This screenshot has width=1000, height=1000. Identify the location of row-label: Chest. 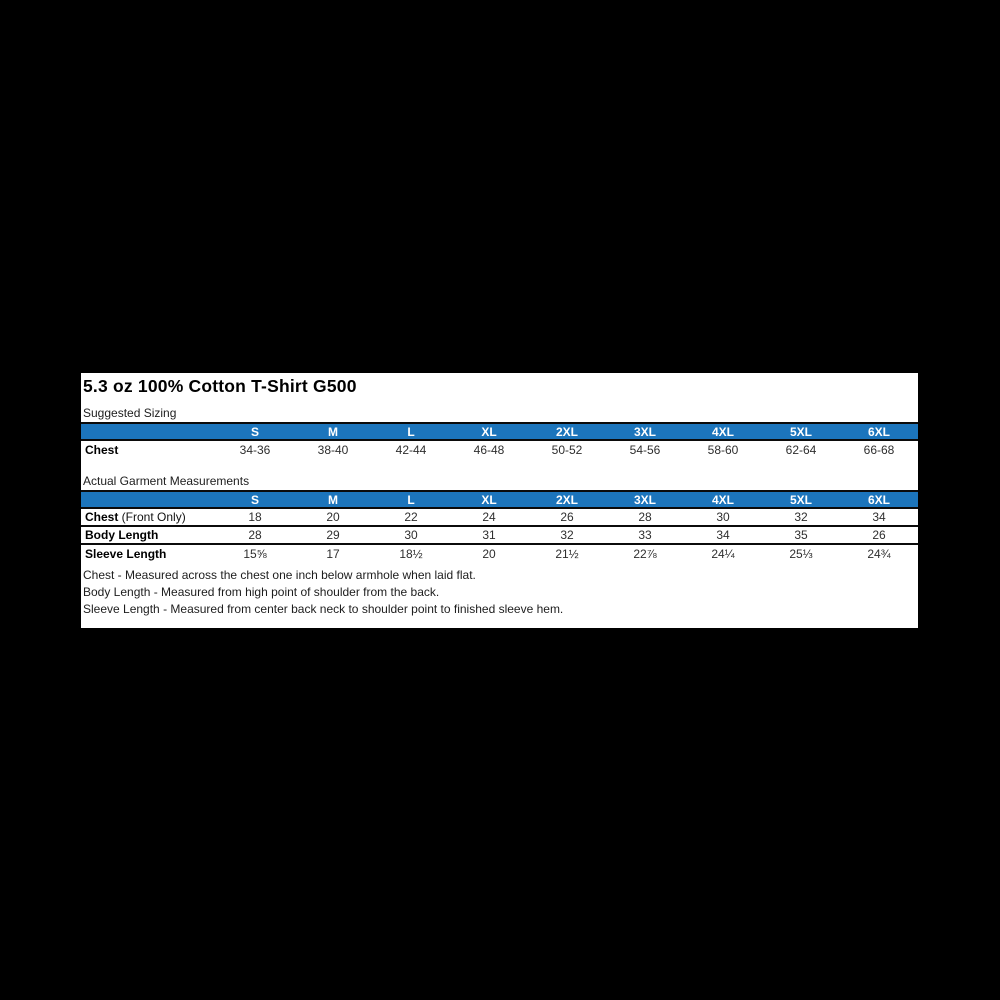
(102, 449).